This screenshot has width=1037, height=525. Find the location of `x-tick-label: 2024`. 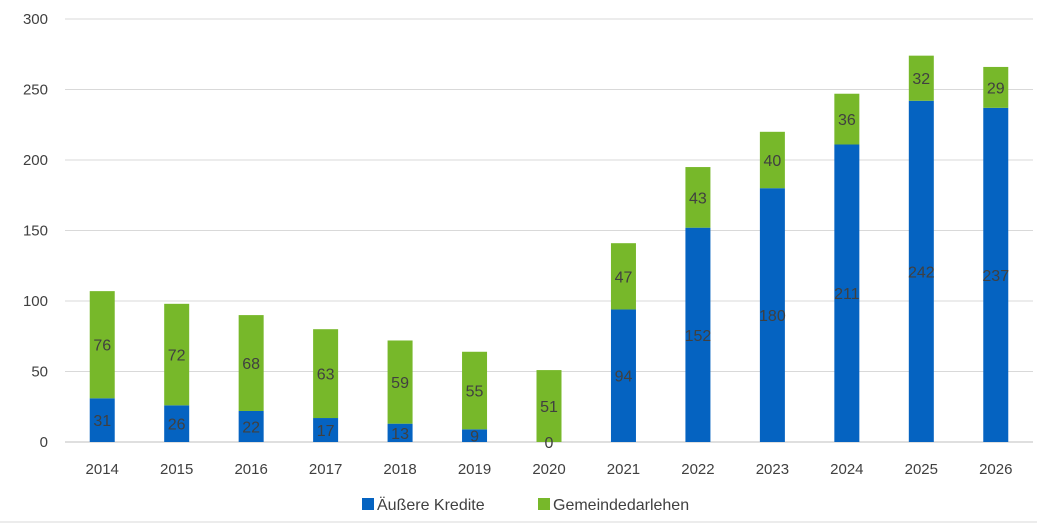

x-tick-label: 2024 is located at coordinates (846, 469).